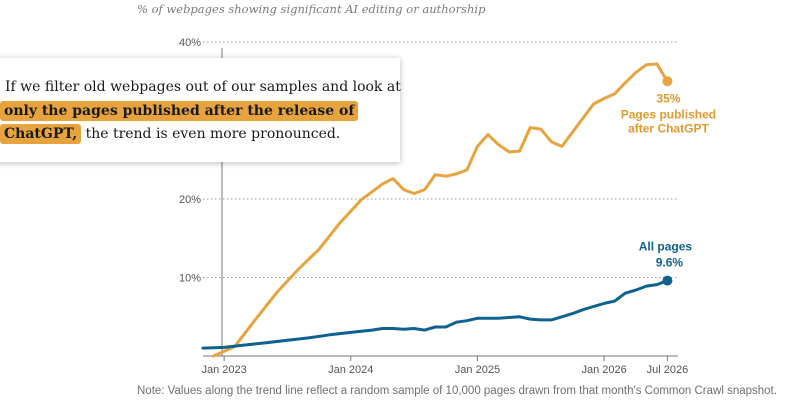  What do you see at coordinates (668, 114) in the screenshot?
I see `orange-series-label: Pages published` at bounding box center [668, 114].